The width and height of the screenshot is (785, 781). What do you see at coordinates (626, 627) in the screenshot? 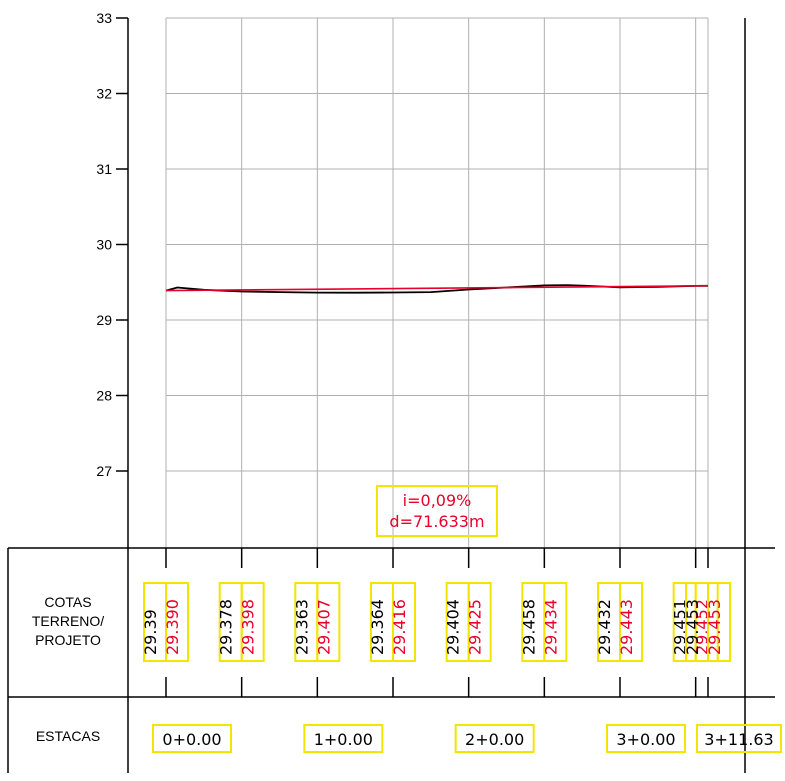
I see `projeto-elevation-value: 29.443` at bounding box center [626, 627].